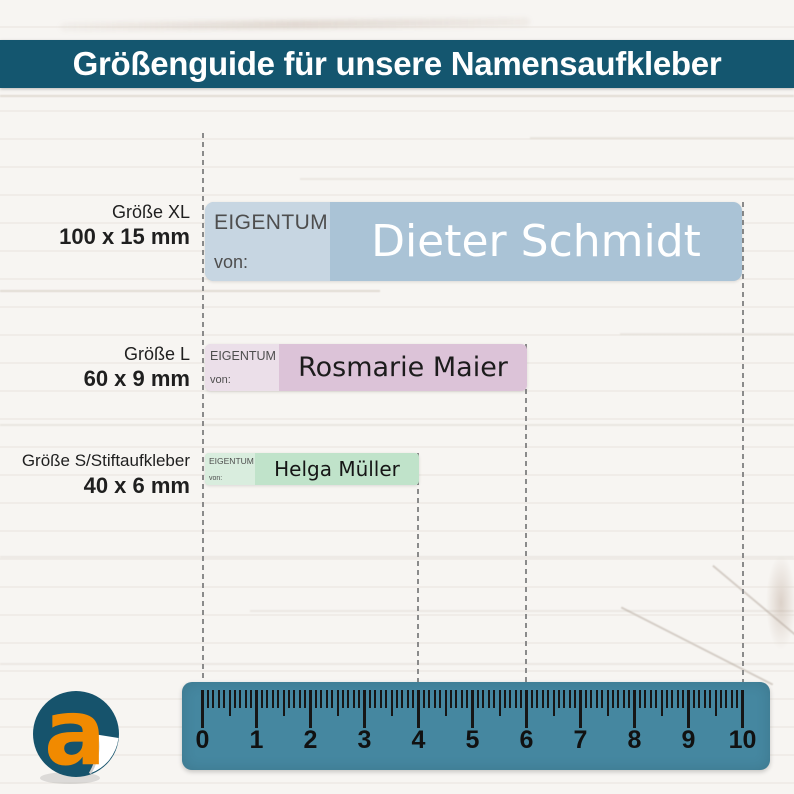  What do you see at coordinates (242, 367) in the screenshot?
I see `sticker-ownership-panel: EIGENTUM von:` at bounding box center [242, 367].